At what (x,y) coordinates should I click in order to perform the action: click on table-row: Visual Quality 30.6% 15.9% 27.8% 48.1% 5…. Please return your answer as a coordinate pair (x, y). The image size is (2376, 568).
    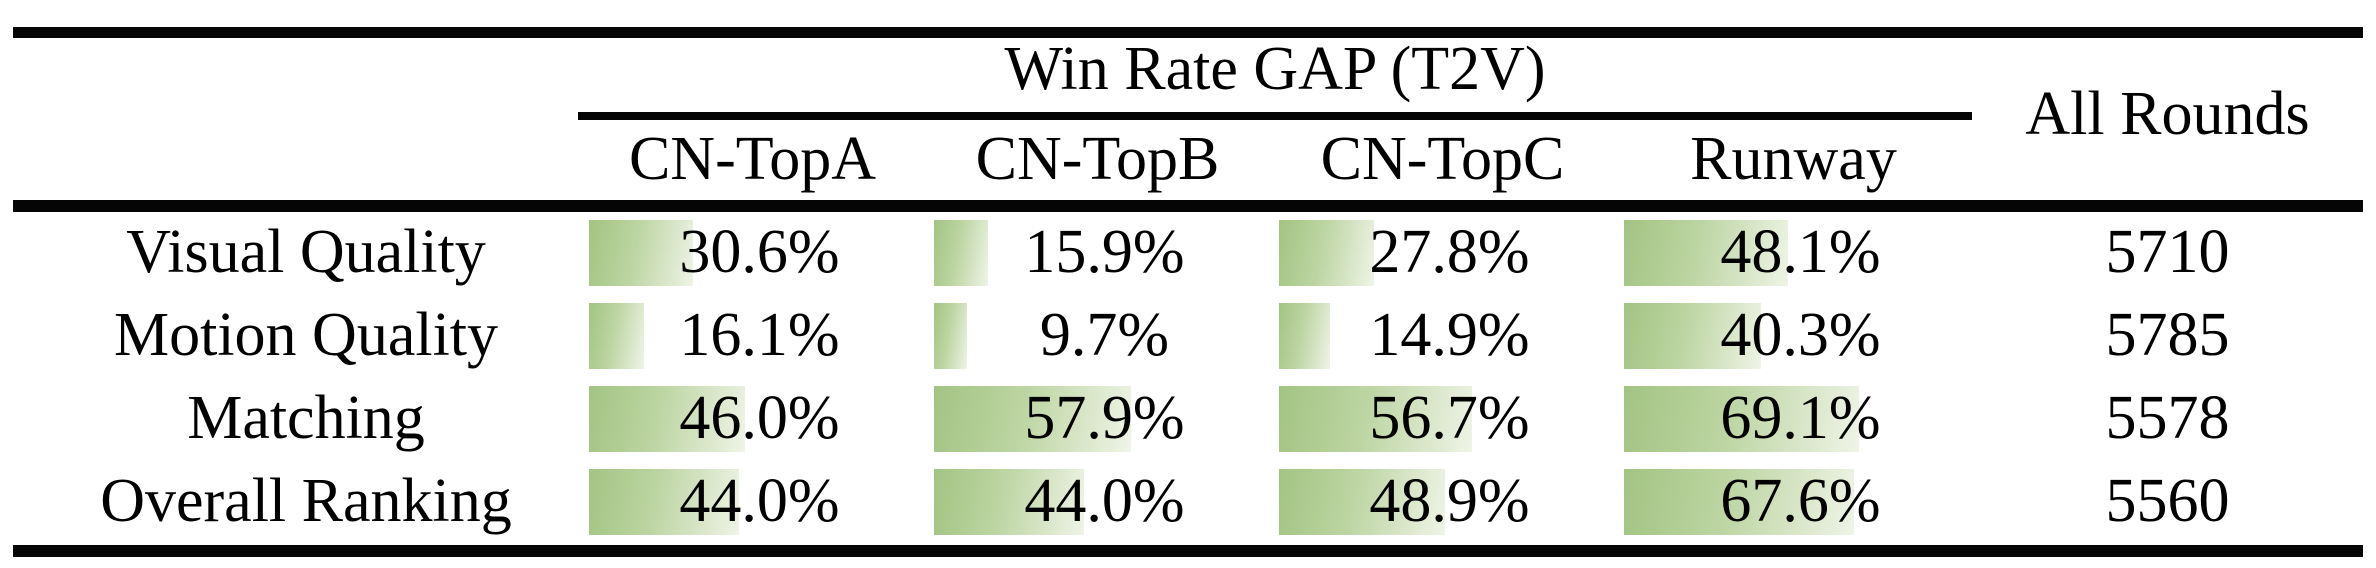
    Looking at the image, I should click on (1188, 253).